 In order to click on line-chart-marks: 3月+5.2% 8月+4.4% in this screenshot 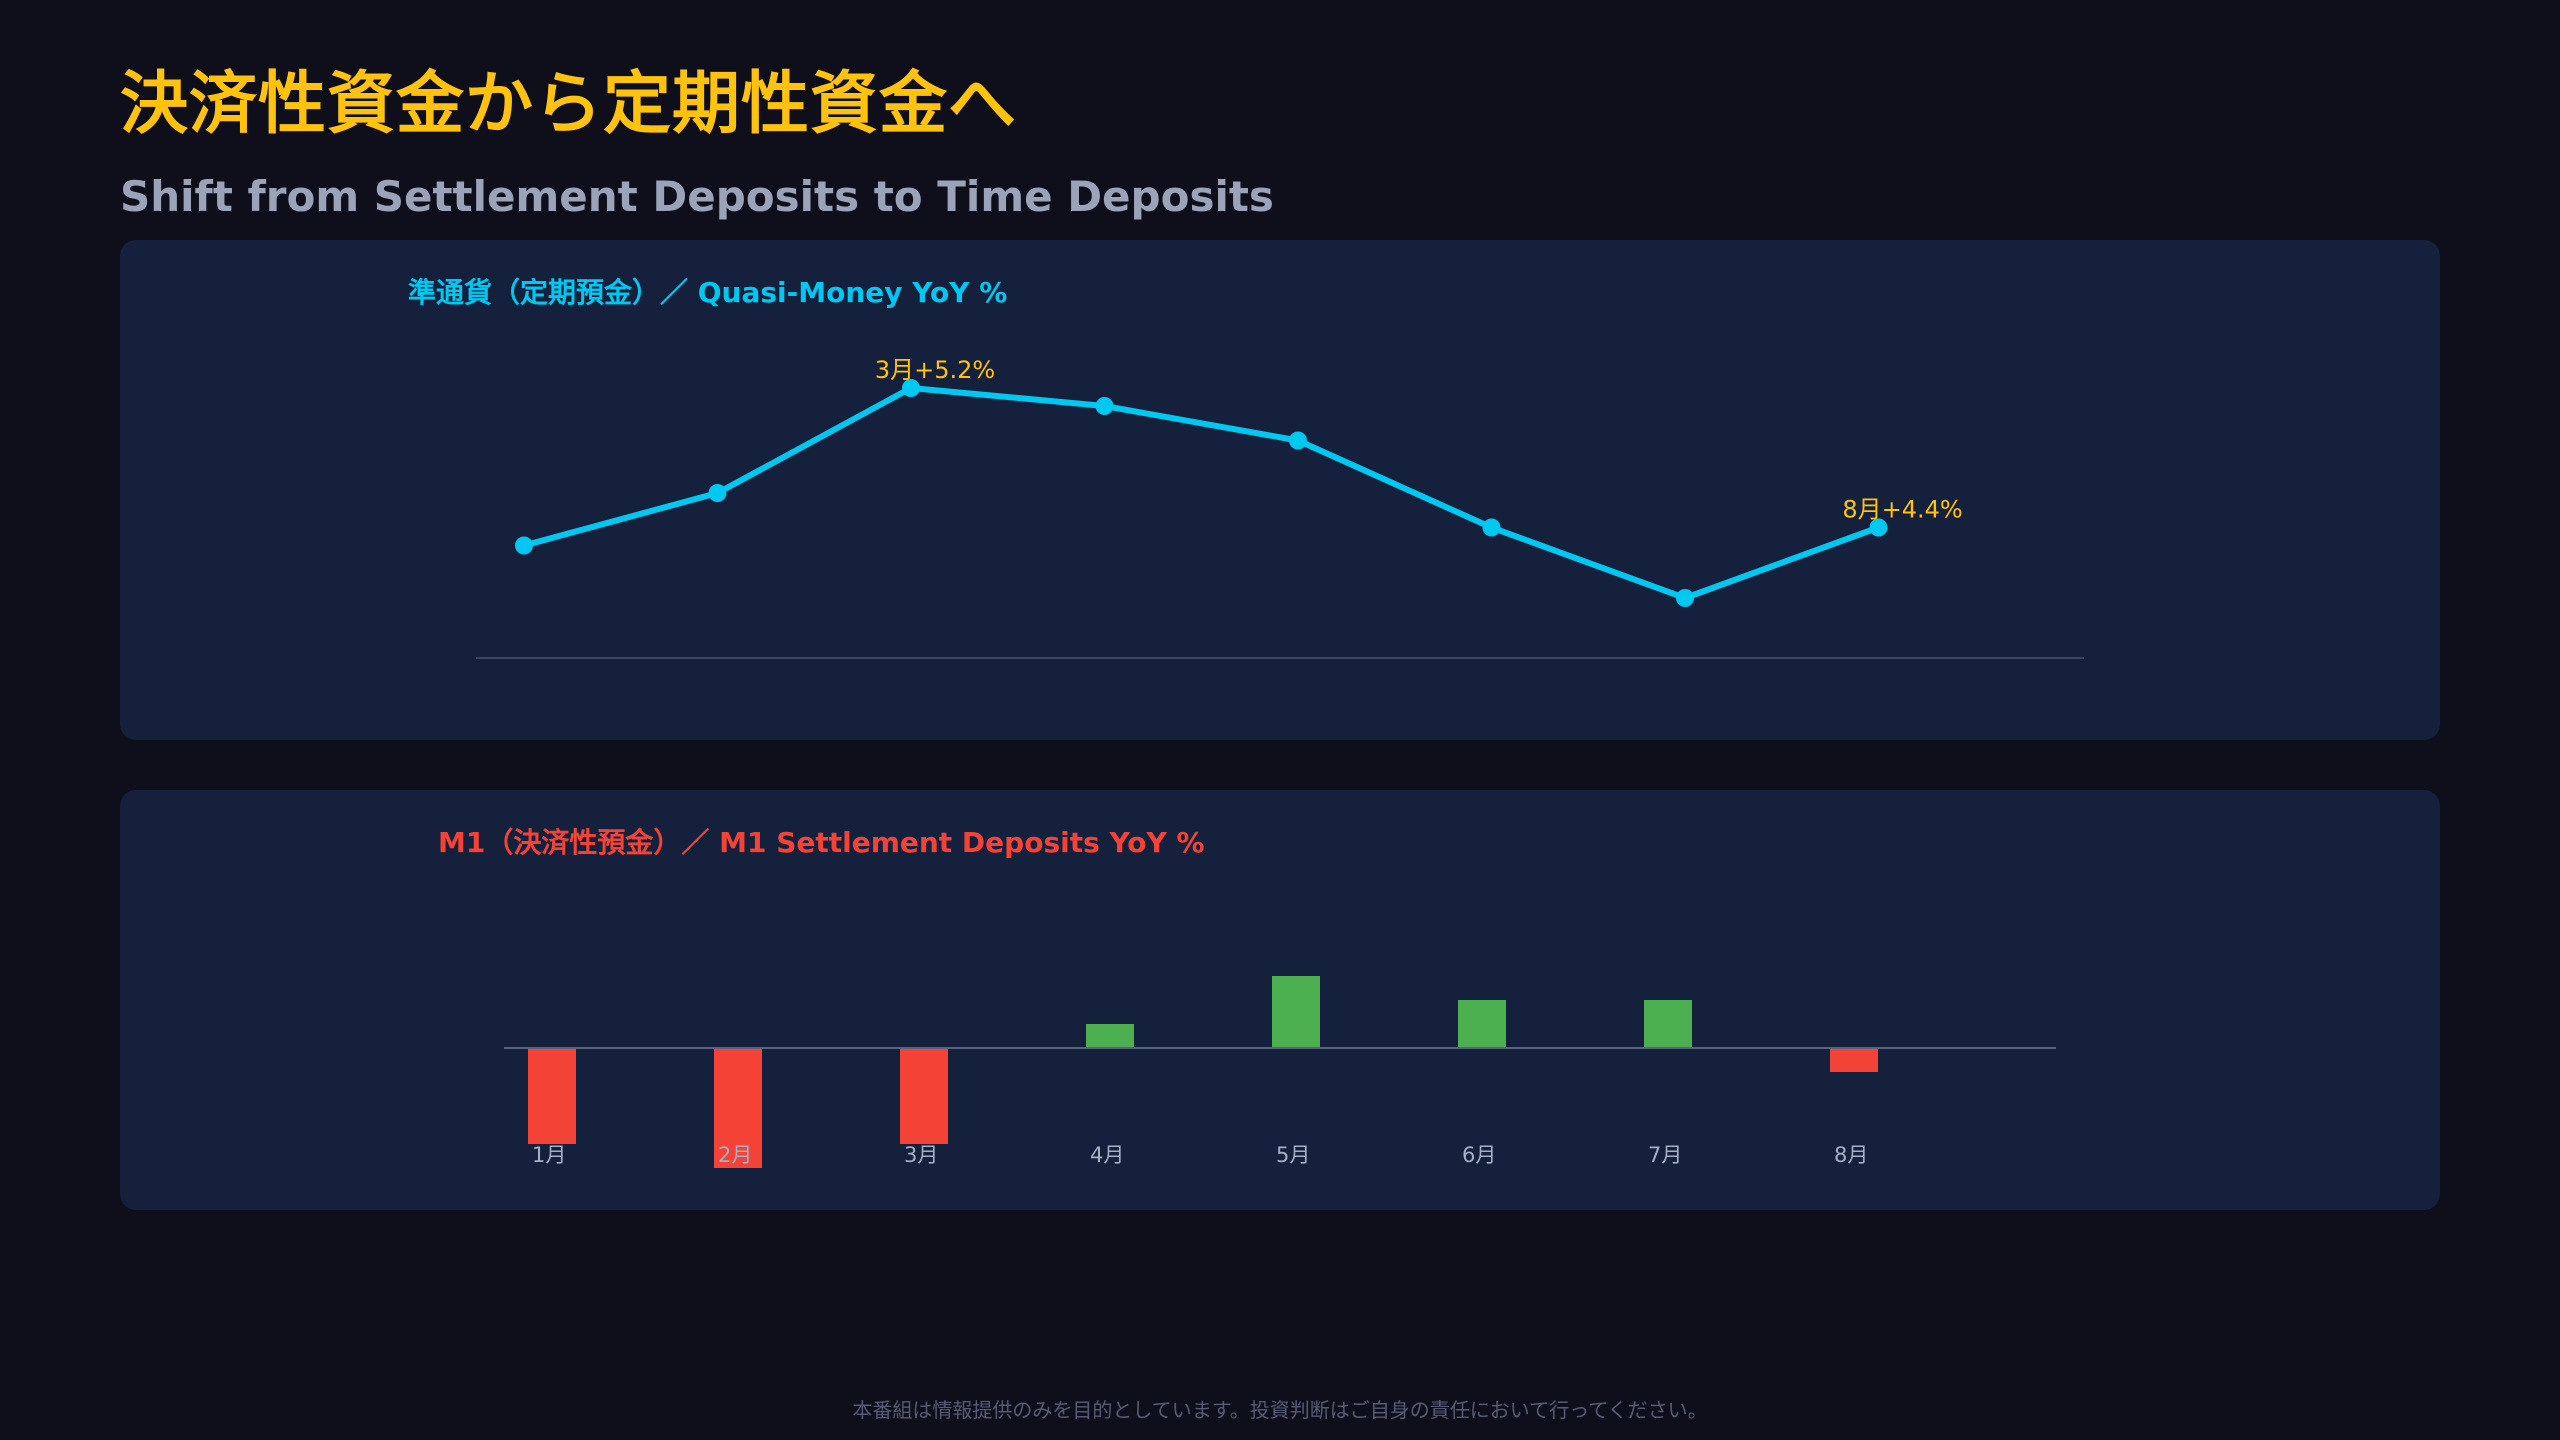, I will do `click(1280, 507)`.